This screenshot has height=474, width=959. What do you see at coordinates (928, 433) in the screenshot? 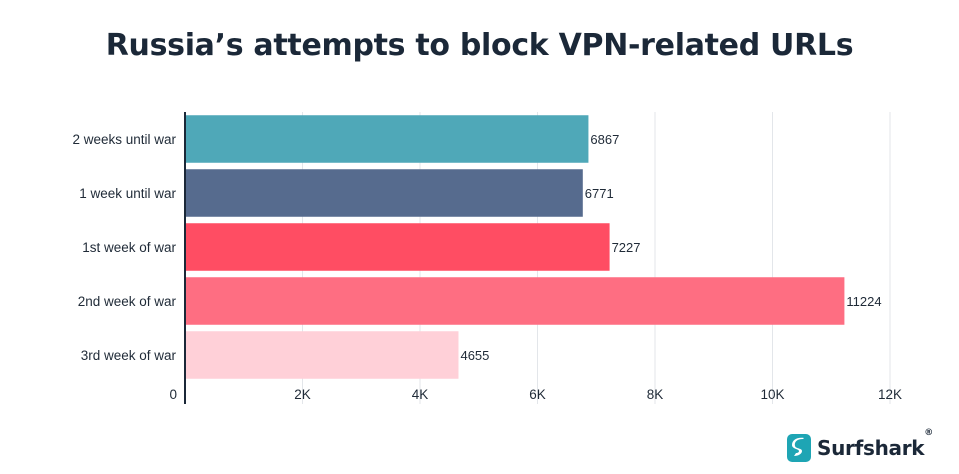
I see `registered-mark: ®` at bounding box center [928, 433].